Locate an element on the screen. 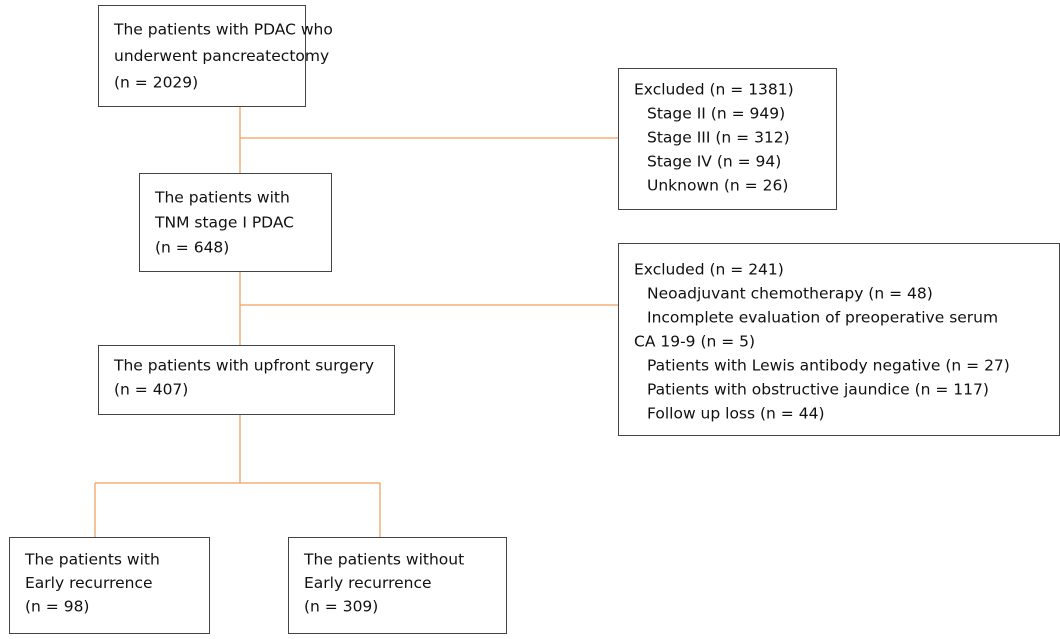 Image resolution: width=1060 pixels, height=639 pixels. node-text: Excluded (n = 241) is located at coordinates (709, 270).